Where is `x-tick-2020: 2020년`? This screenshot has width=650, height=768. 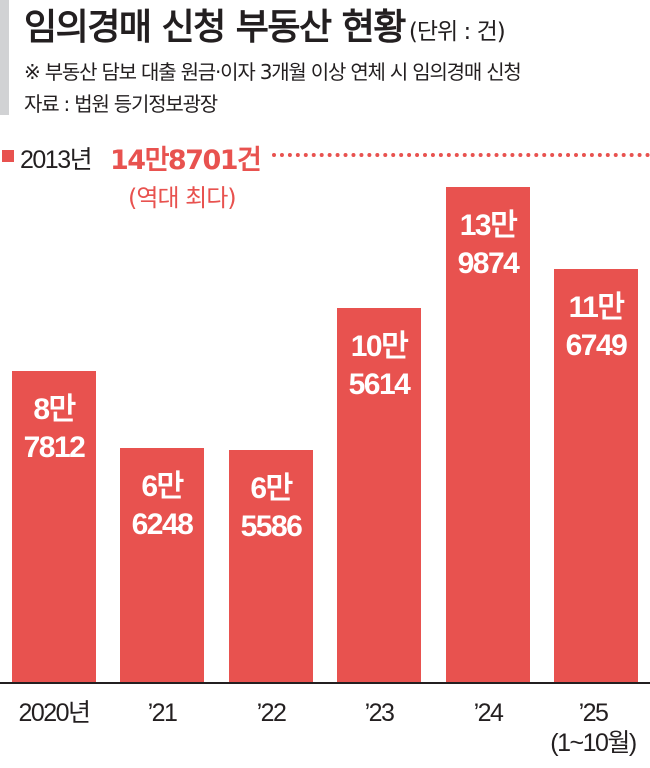
x-tick-2020: 2020년 is located at coordinates (54, 713).